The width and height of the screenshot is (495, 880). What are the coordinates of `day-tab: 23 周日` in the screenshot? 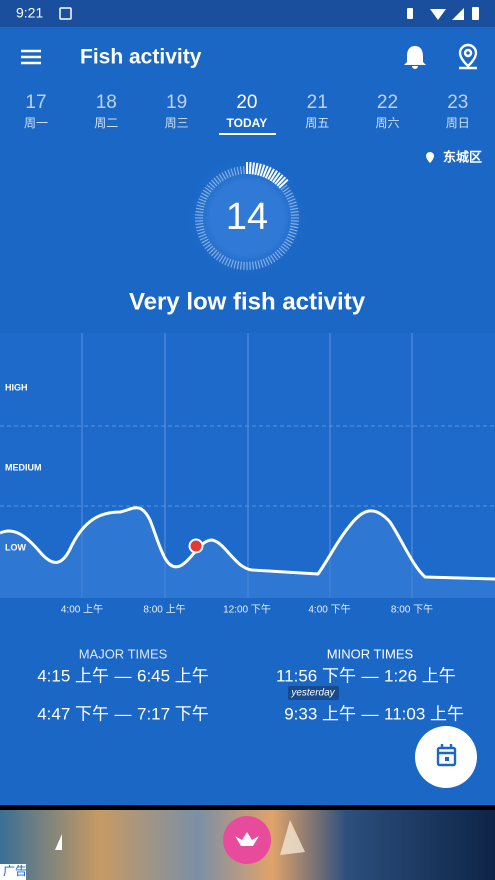 It's located at (458, 111).